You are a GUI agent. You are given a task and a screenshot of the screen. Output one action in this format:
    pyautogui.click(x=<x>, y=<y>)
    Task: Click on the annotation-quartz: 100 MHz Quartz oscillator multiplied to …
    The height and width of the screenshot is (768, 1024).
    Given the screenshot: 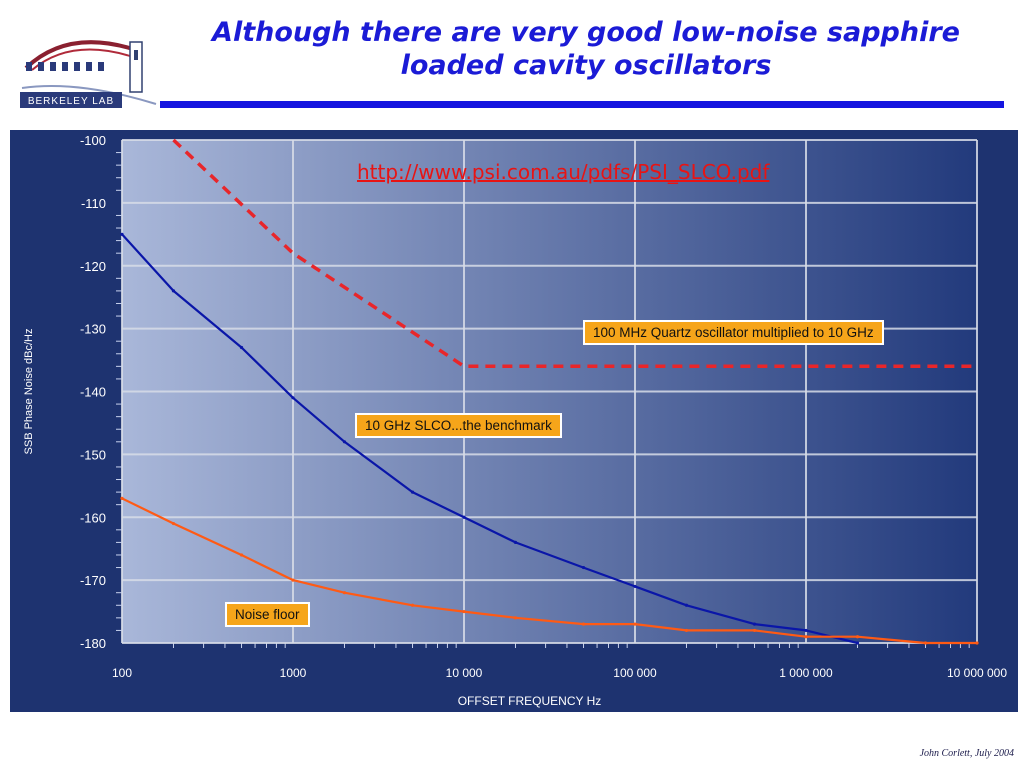 What is the action you would take?
    pyautogui.click(x=733, y=332)
    